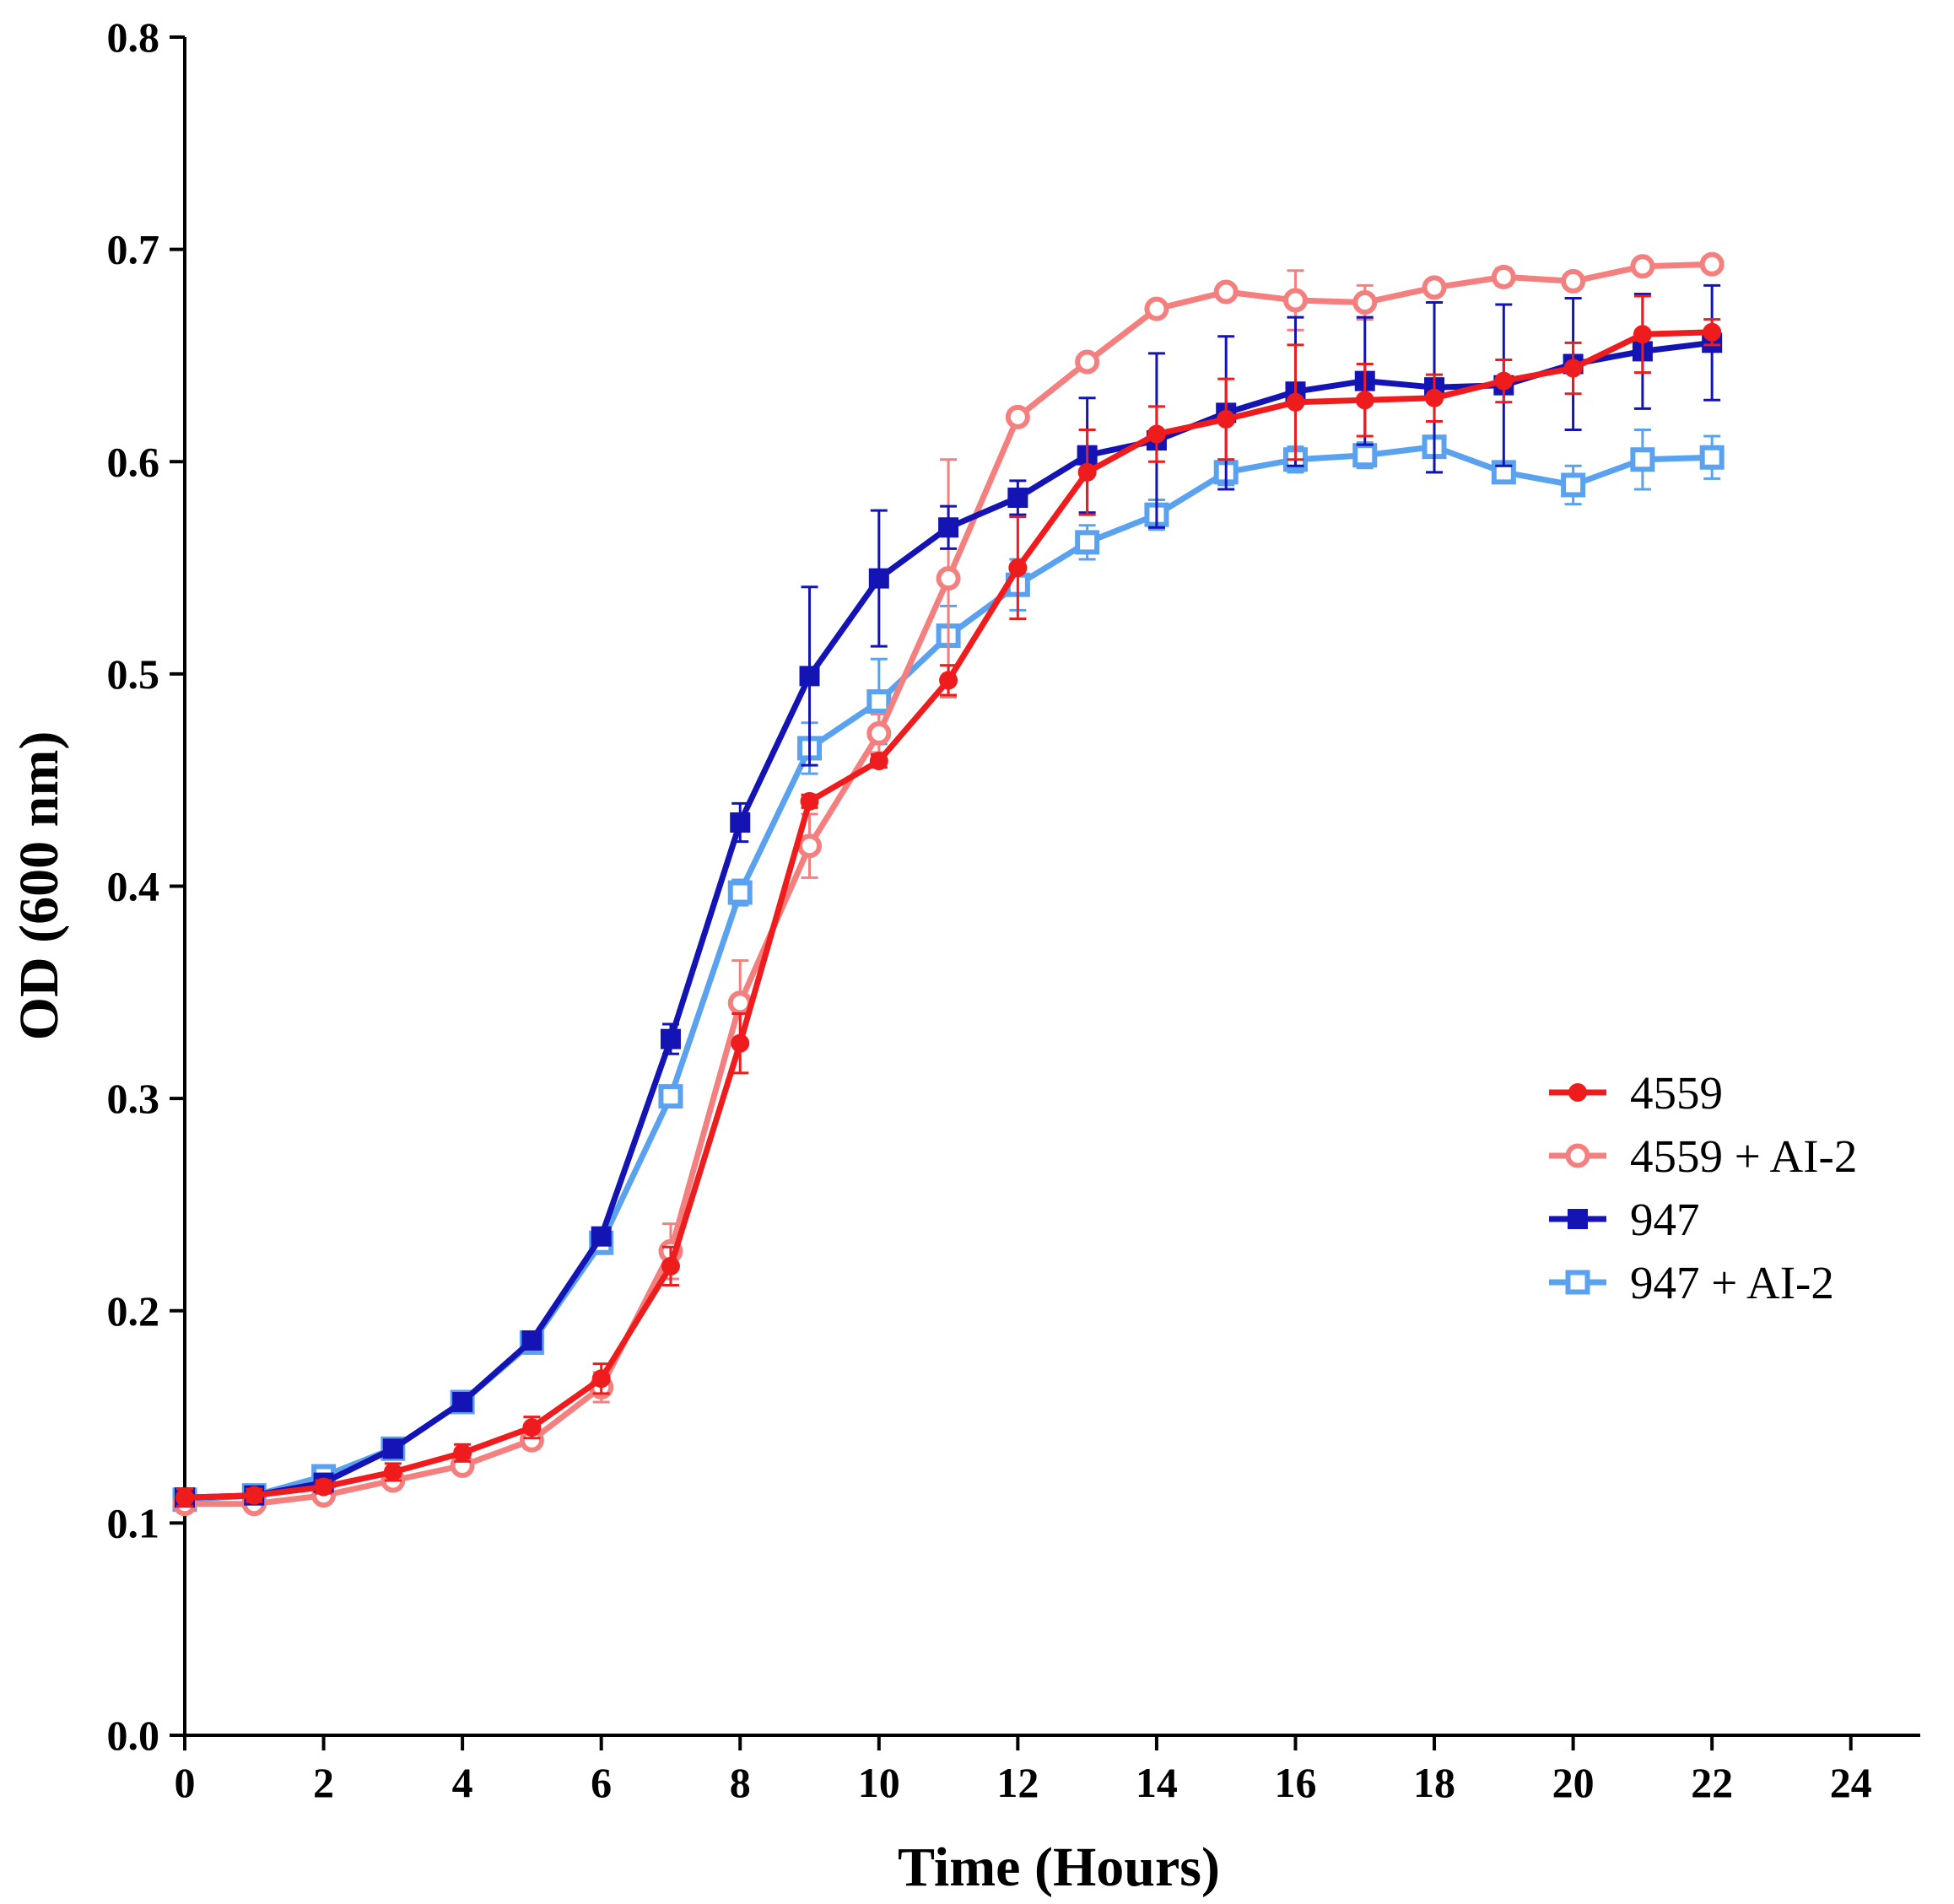 Image resolution: width=1954 pixels, height=1904 pixels. Describe the element at coordinates (1851, 1782) in the screenshot. I see `x-tick-label: 24` at that location.